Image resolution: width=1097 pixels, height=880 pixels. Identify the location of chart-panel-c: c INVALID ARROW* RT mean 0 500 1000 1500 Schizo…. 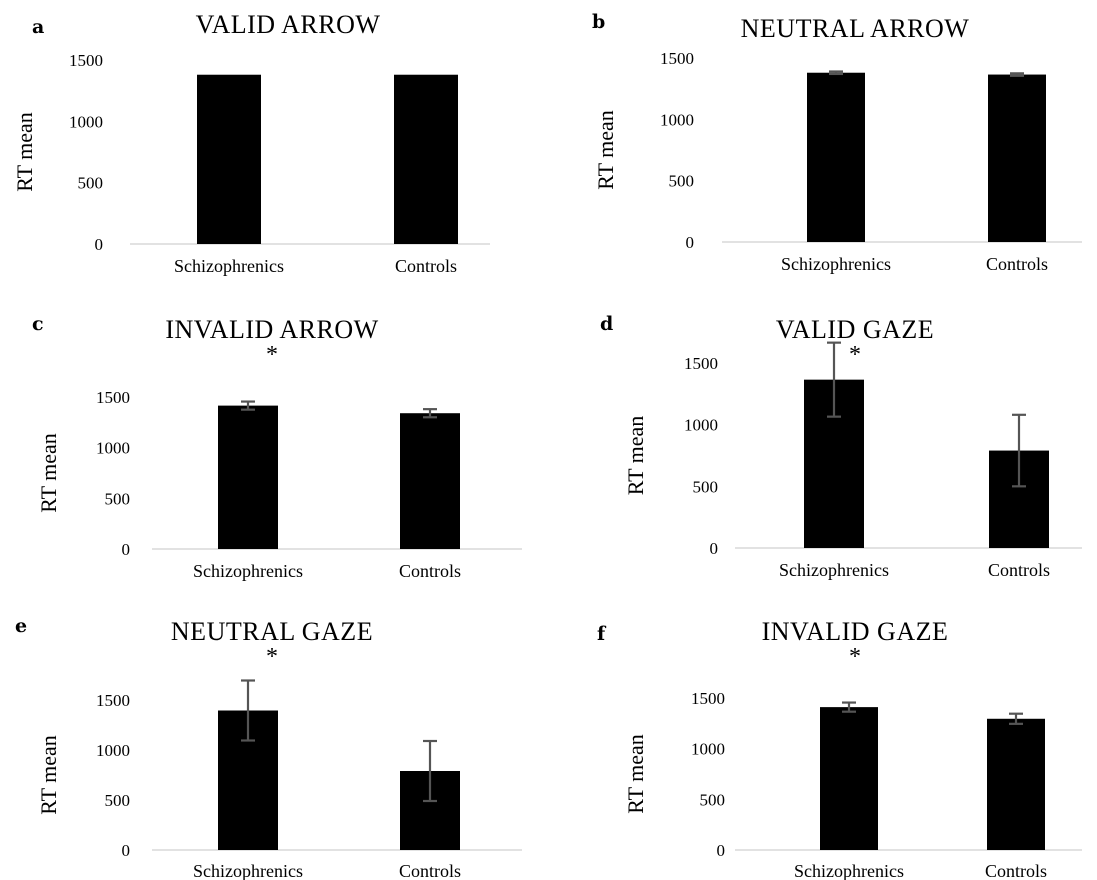
(277, 447).